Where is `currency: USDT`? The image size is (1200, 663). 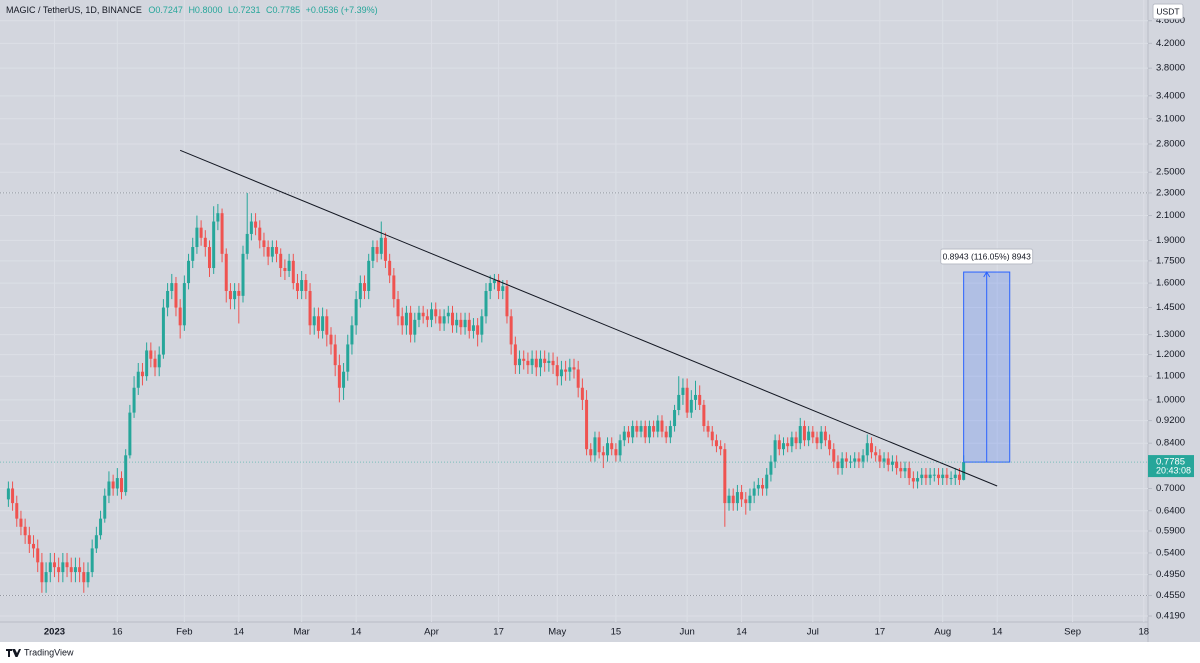 currency: USDT is located at coordinates (1167, 11).